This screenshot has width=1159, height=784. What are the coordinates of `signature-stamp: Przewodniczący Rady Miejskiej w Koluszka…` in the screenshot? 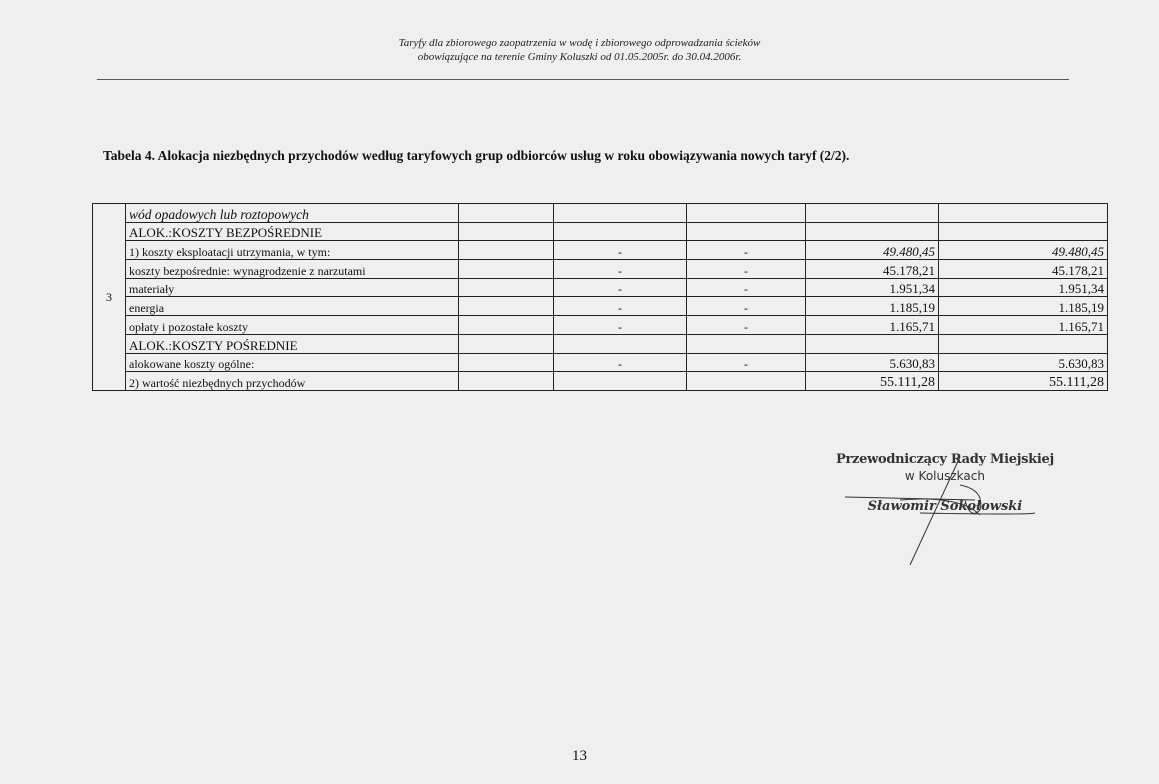 It's located at (945, 483).